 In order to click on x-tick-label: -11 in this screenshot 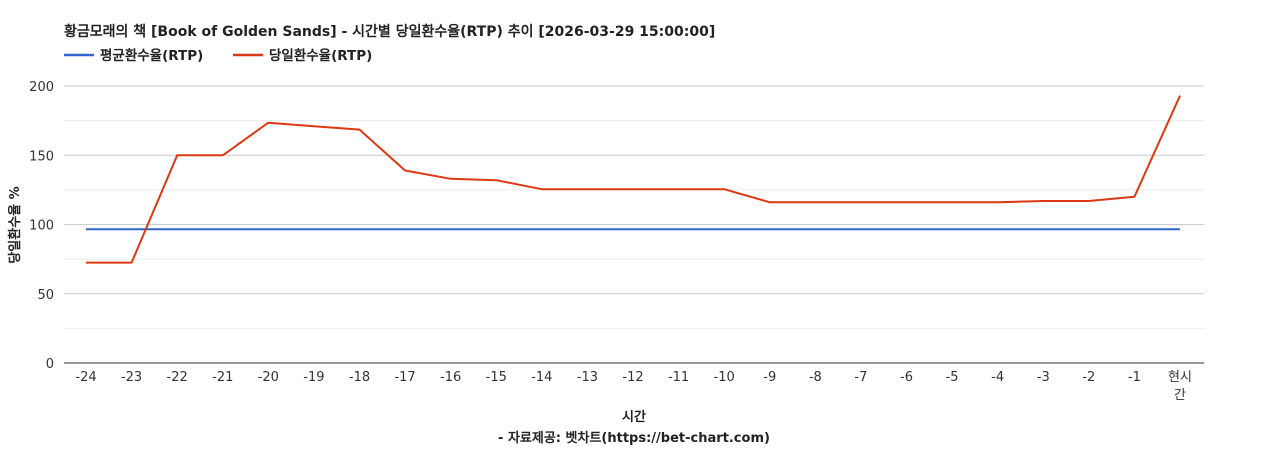, I will do `click(678, 377)`.